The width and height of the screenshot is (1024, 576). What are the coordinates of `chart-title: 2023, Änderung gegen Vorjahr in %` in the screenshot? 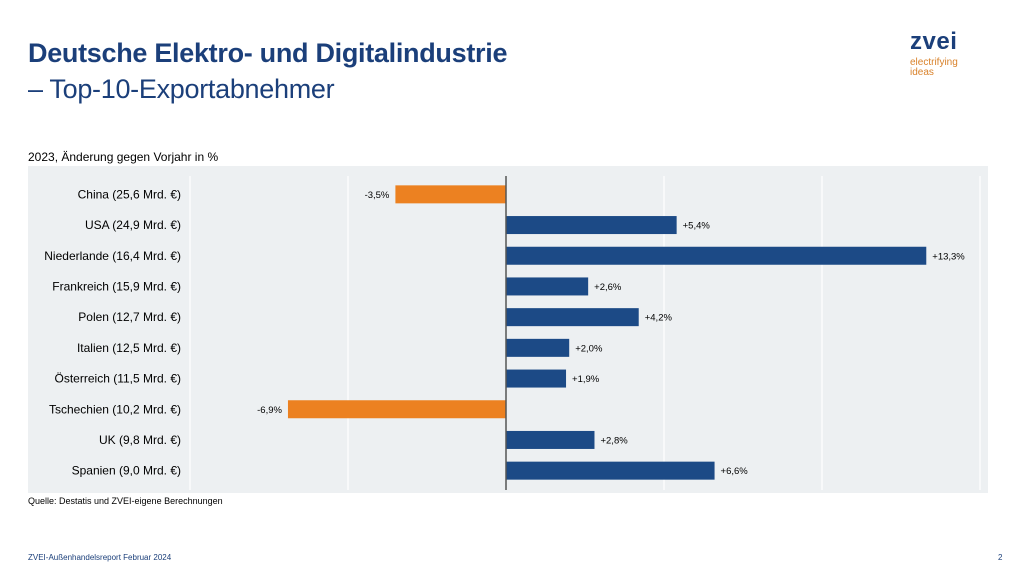 It's located at (123, 157).